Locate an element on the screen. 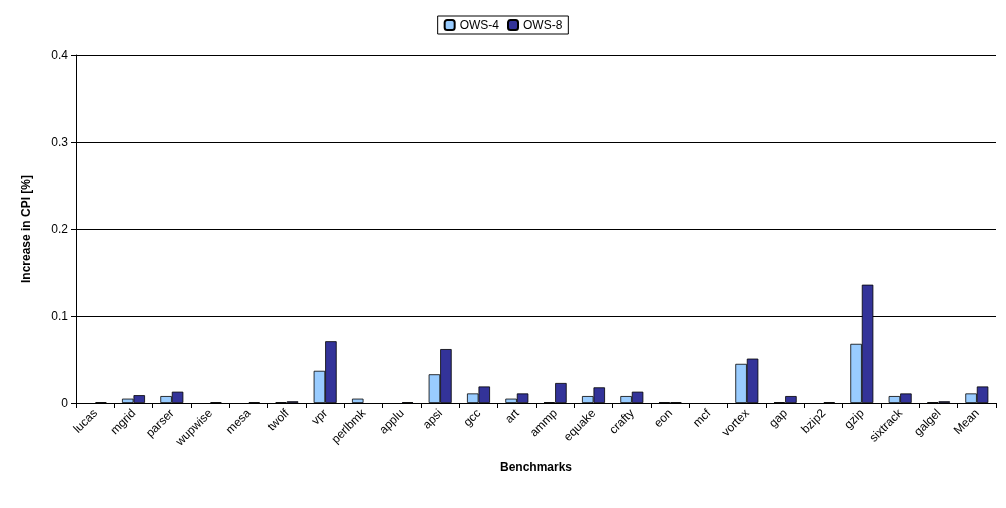 The width and height of the screenshot is (1006, 508). legend-label: OWS-8 is located at coordinates (543, 25).